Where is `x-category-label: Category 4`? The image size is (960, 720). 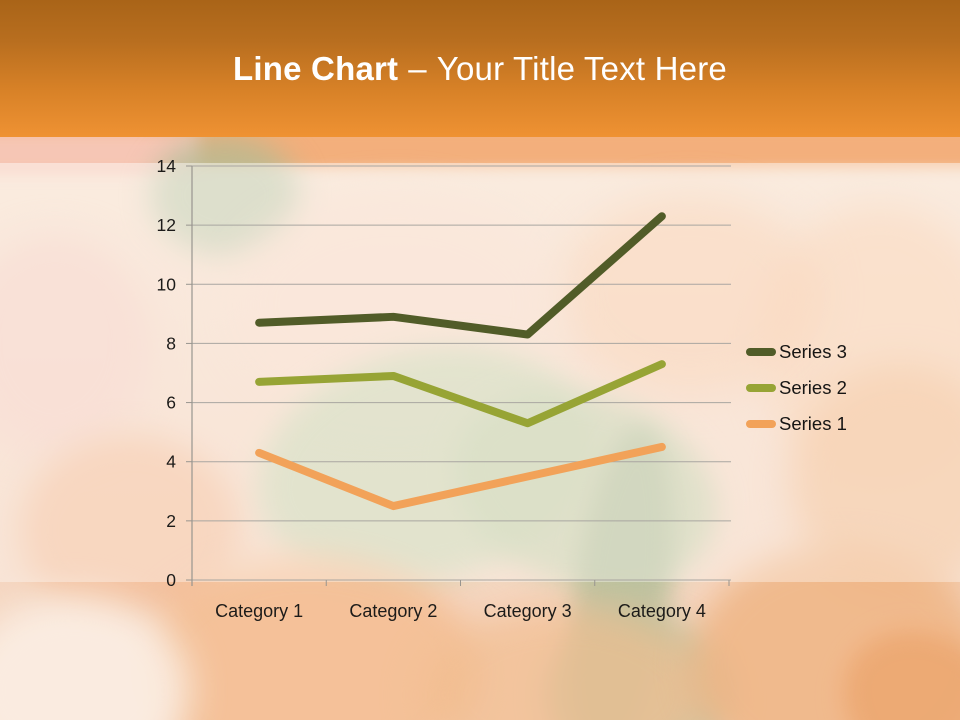 x-category-label: Category 4 is located at coordinates (662, 611).